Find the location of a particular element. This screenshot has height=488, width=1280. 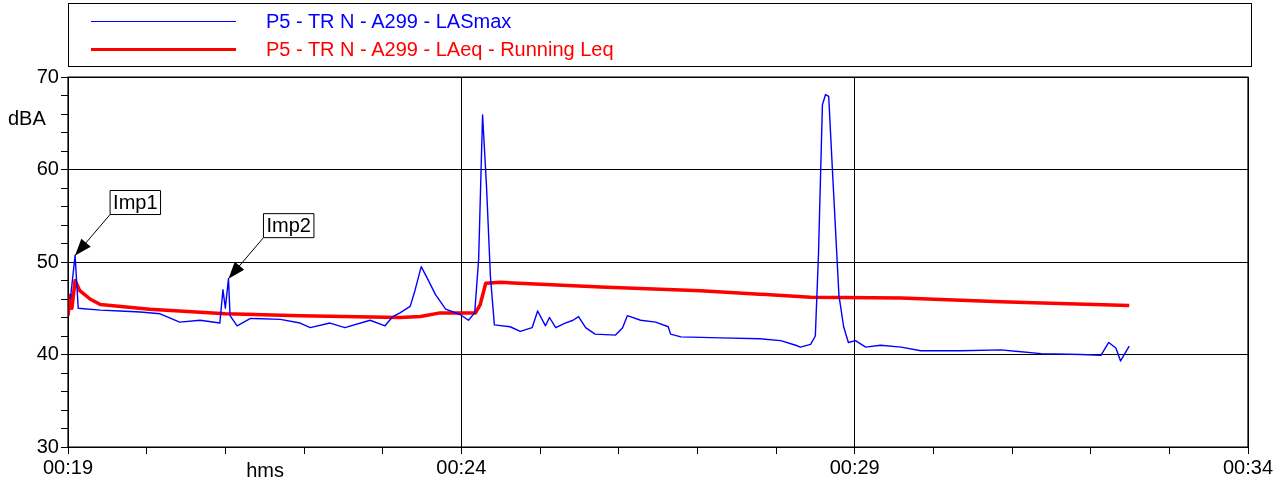

y-tick-label: 30 is located at coordinates (47, 445).